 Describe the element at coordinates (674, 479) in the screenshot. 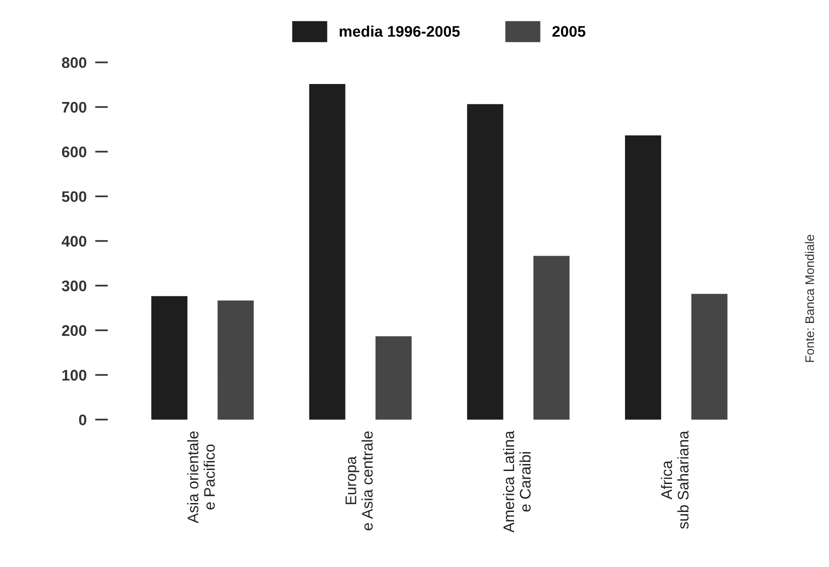

I see `x-tick-label: Africa sub Sahariana` at that location.